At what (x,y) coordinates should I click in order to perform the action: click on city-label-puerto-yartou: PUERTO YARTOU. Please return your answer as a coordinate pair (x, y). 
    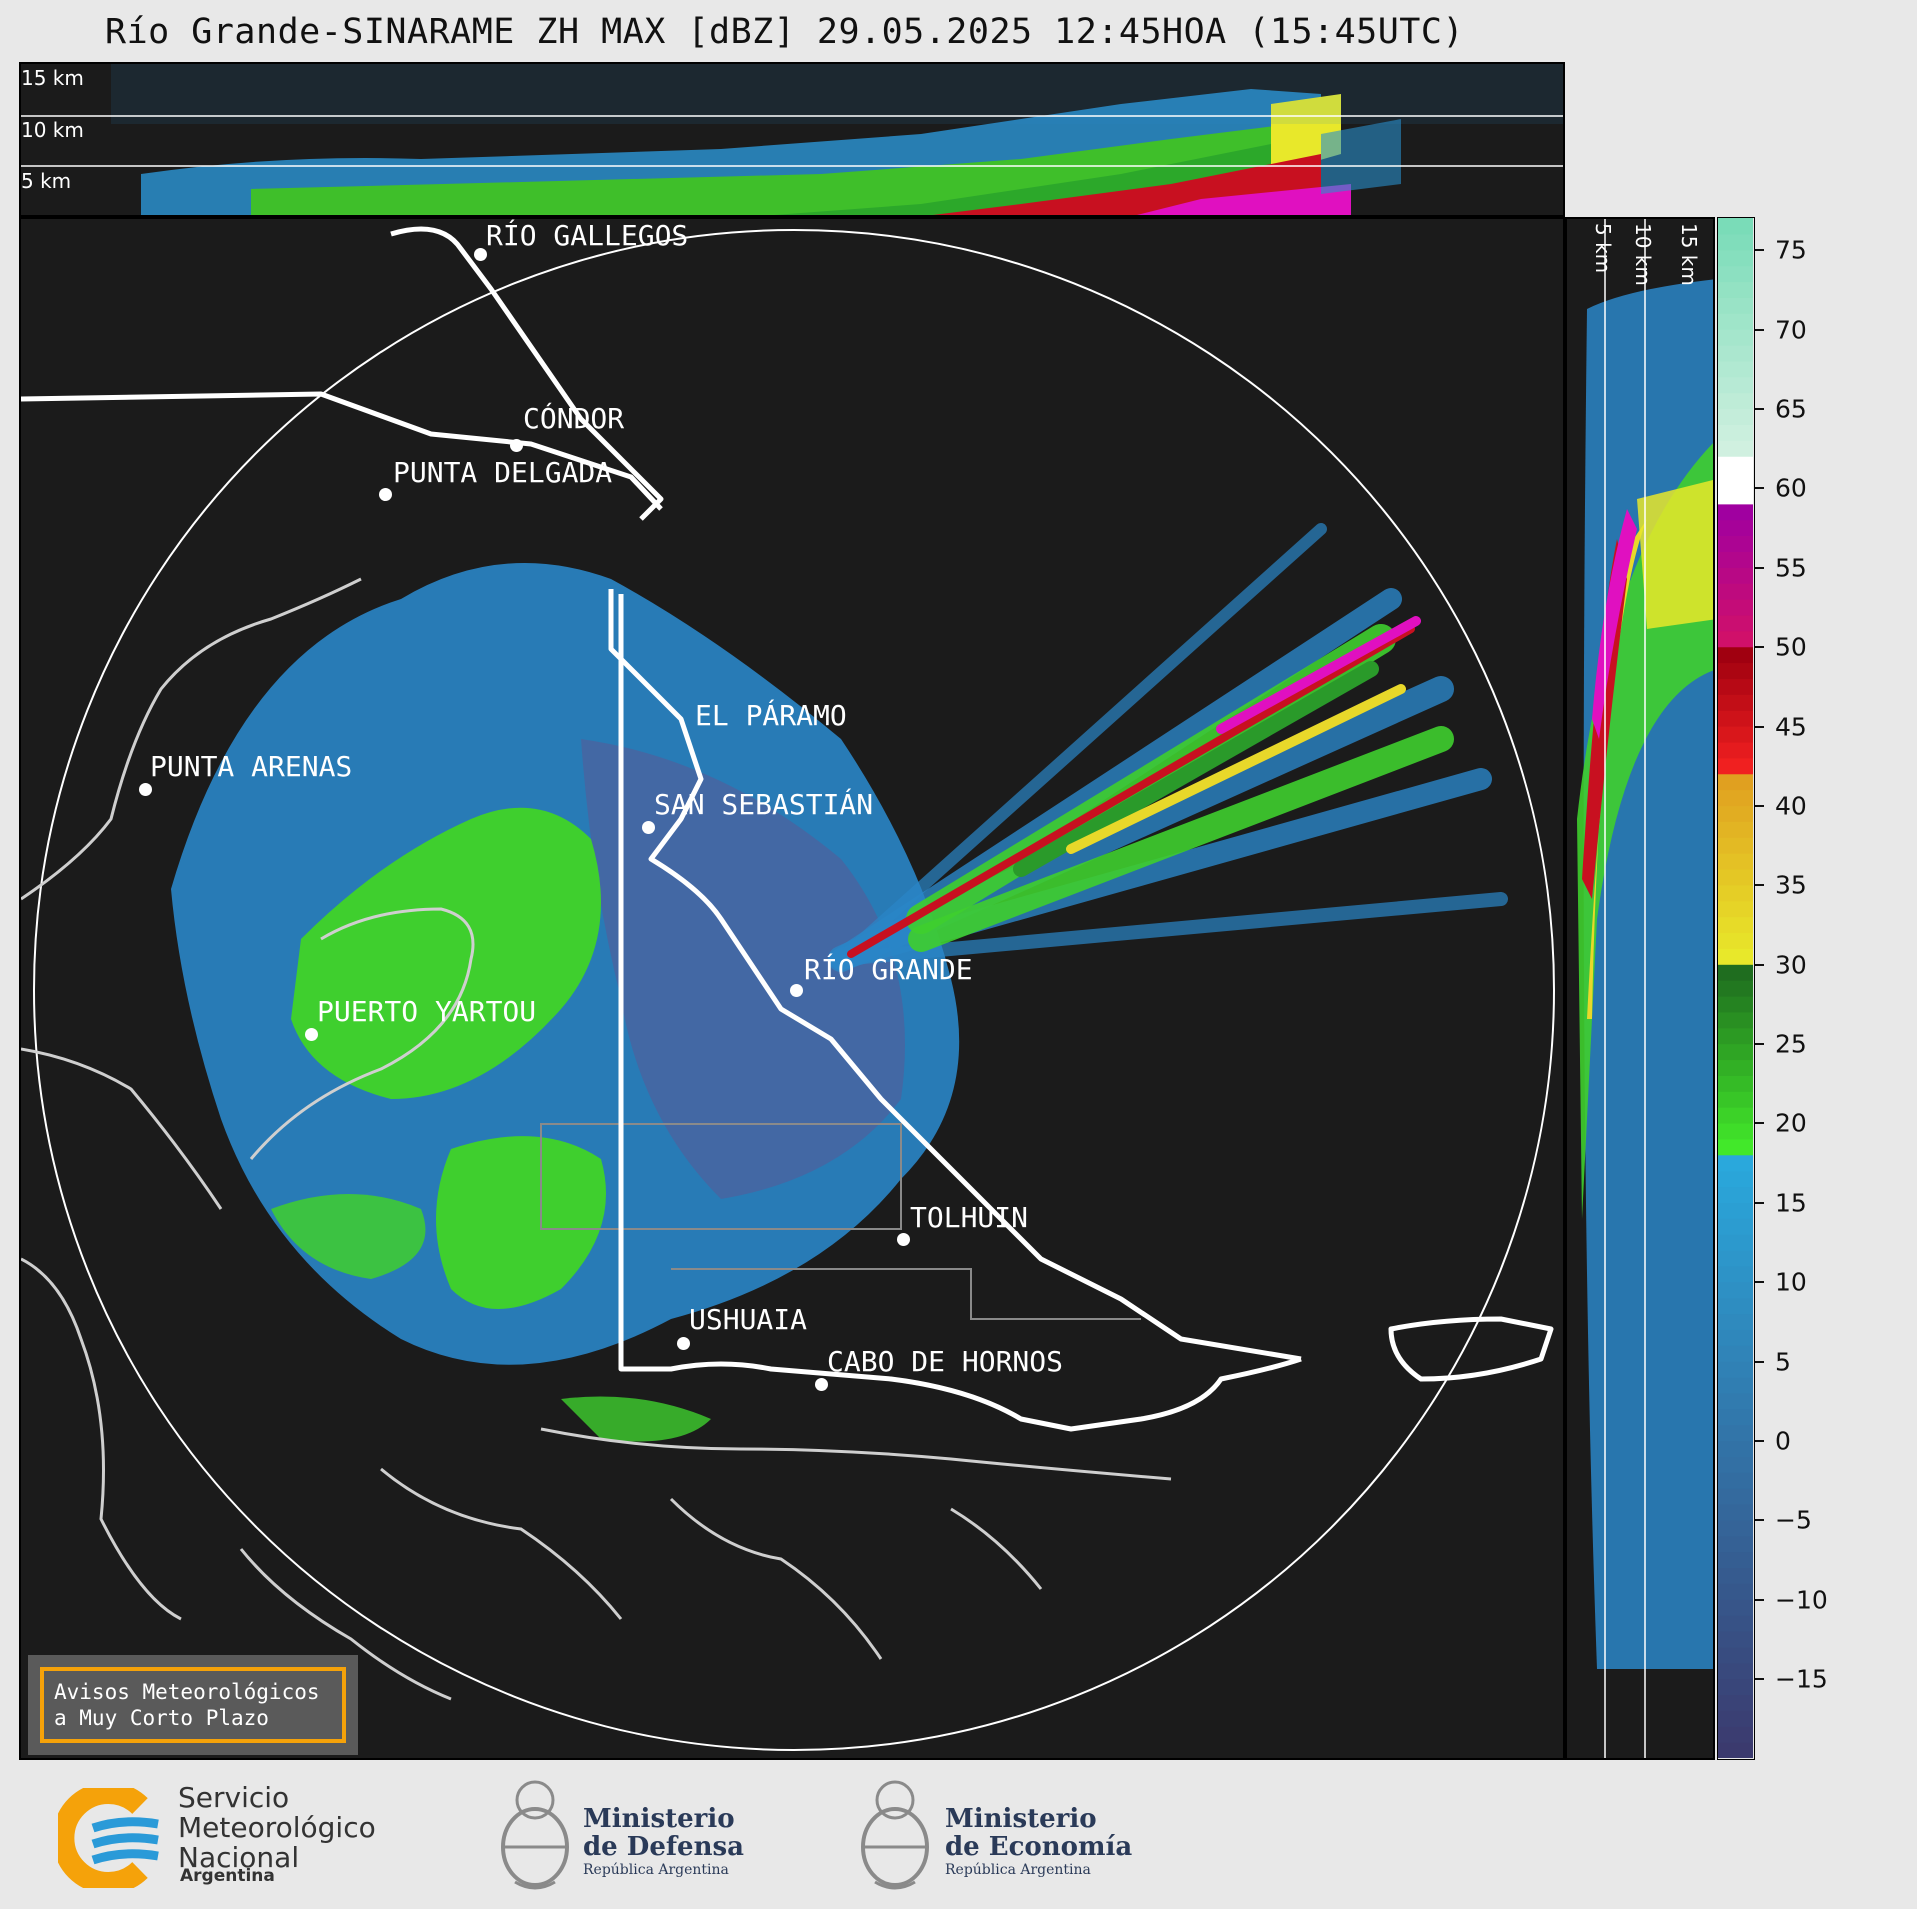
    Looking at the image, I should click on (427, 1011).